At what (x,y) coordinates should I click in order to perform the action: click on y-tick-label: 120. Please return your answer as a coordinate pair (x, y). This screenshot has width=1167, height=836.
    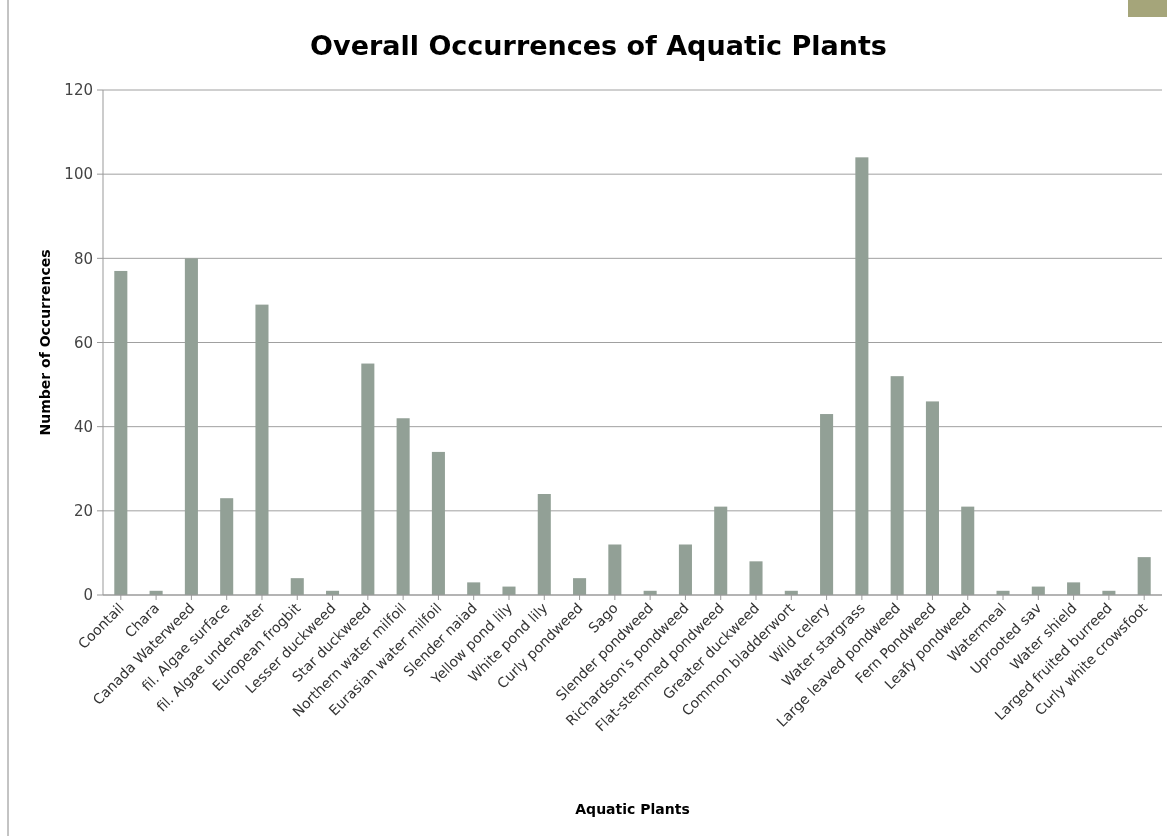
    Looking at the image, I should click on (78, 90).